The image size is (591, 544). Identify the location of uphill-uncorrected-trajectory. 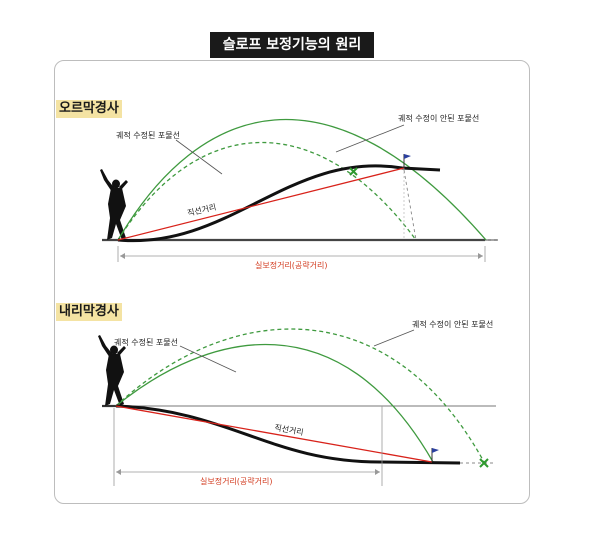
(267, 191).